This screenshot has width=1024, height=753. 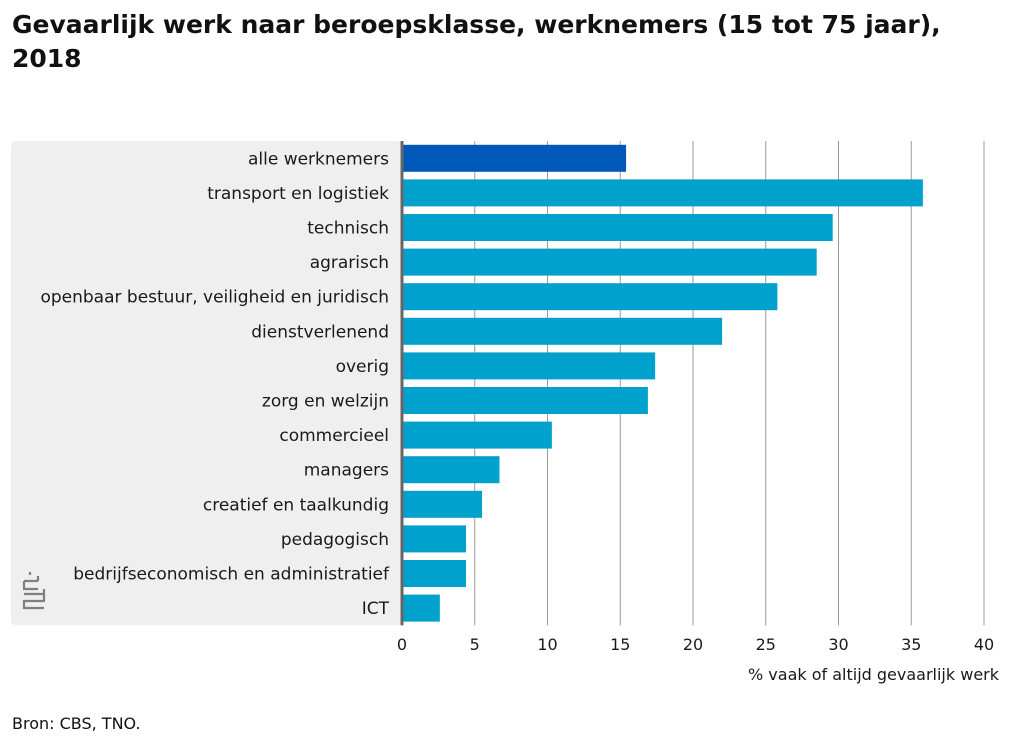 What do you see at coordinates (620, 644) in the screenshot?
I see `x-tick-label: 15` at bounding box center [620, 644].